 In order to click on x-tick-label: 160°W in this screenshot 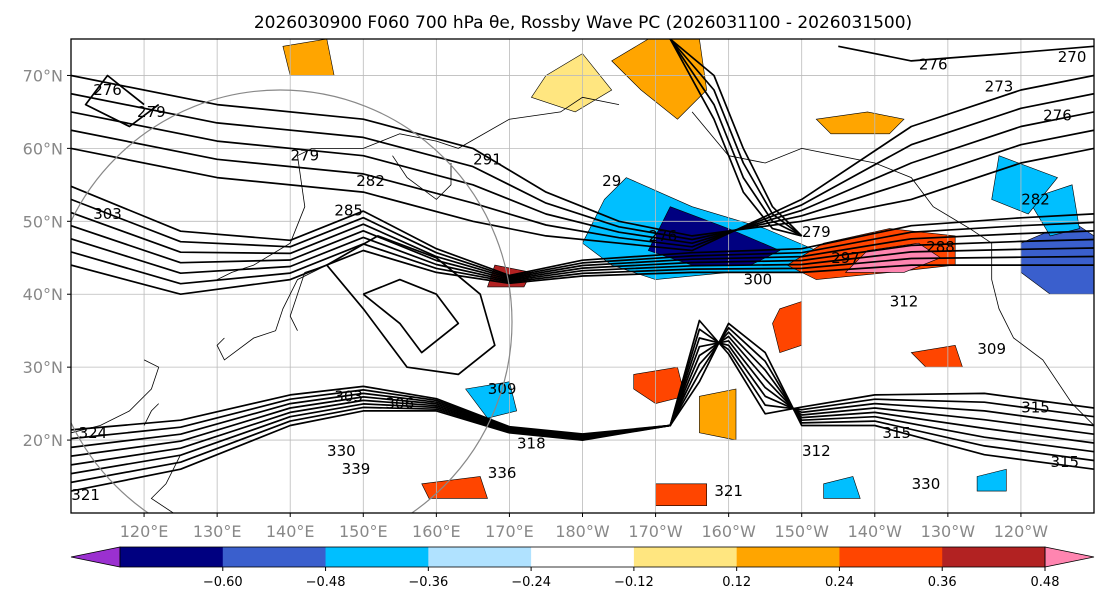, I will do `click(728, 531)`.